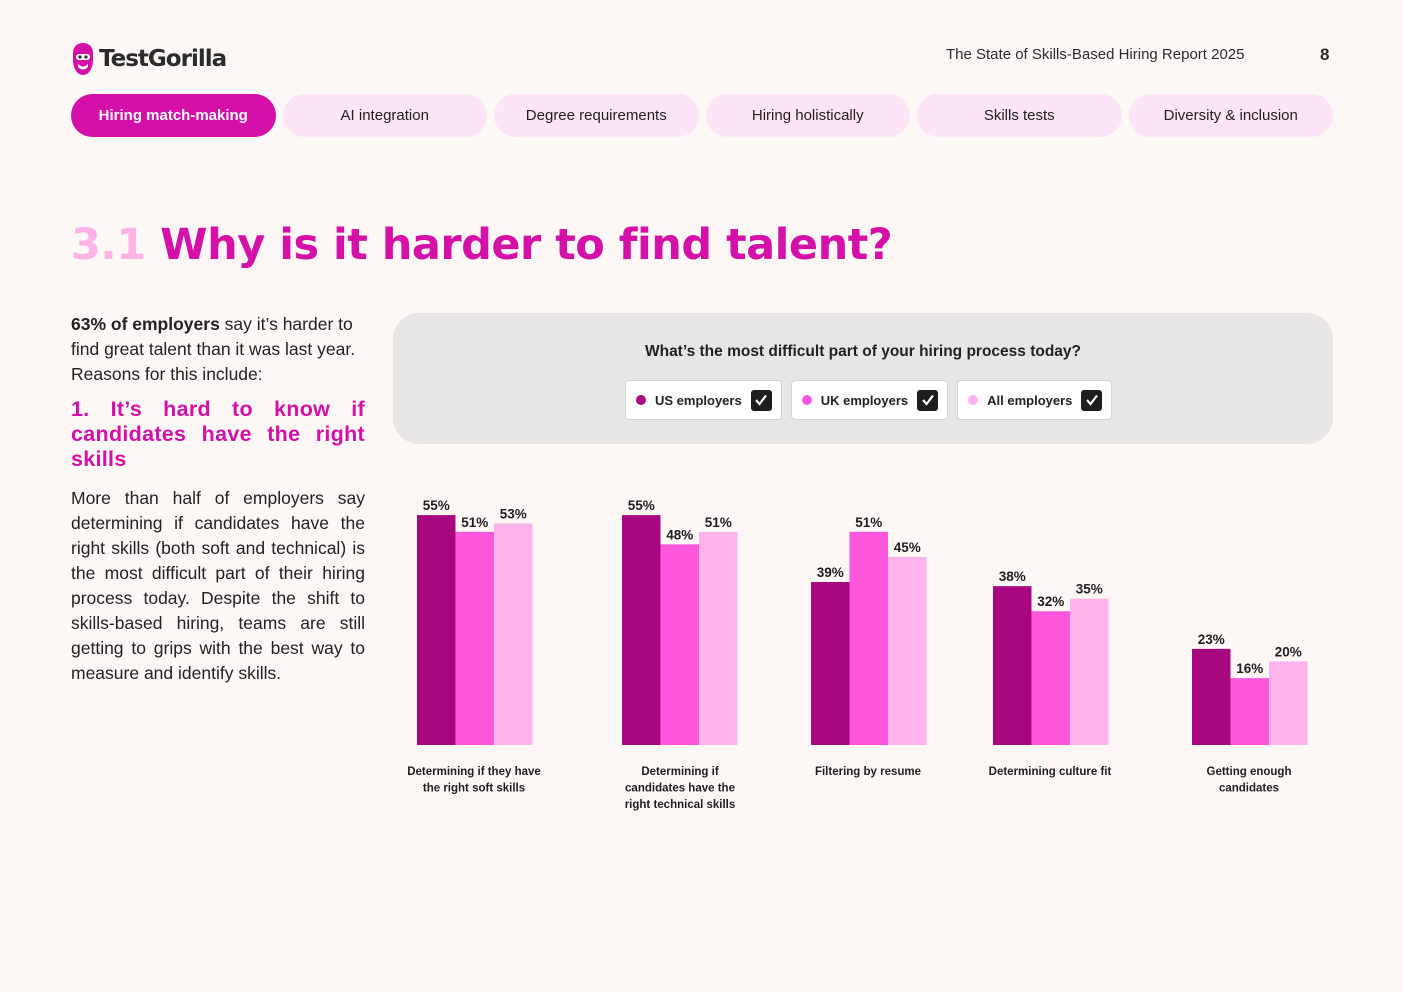 Image resolution: width=1403 pixels, height=992 pixels. I want to click on tab-ai-integration: AI integration, so click(384, 115).